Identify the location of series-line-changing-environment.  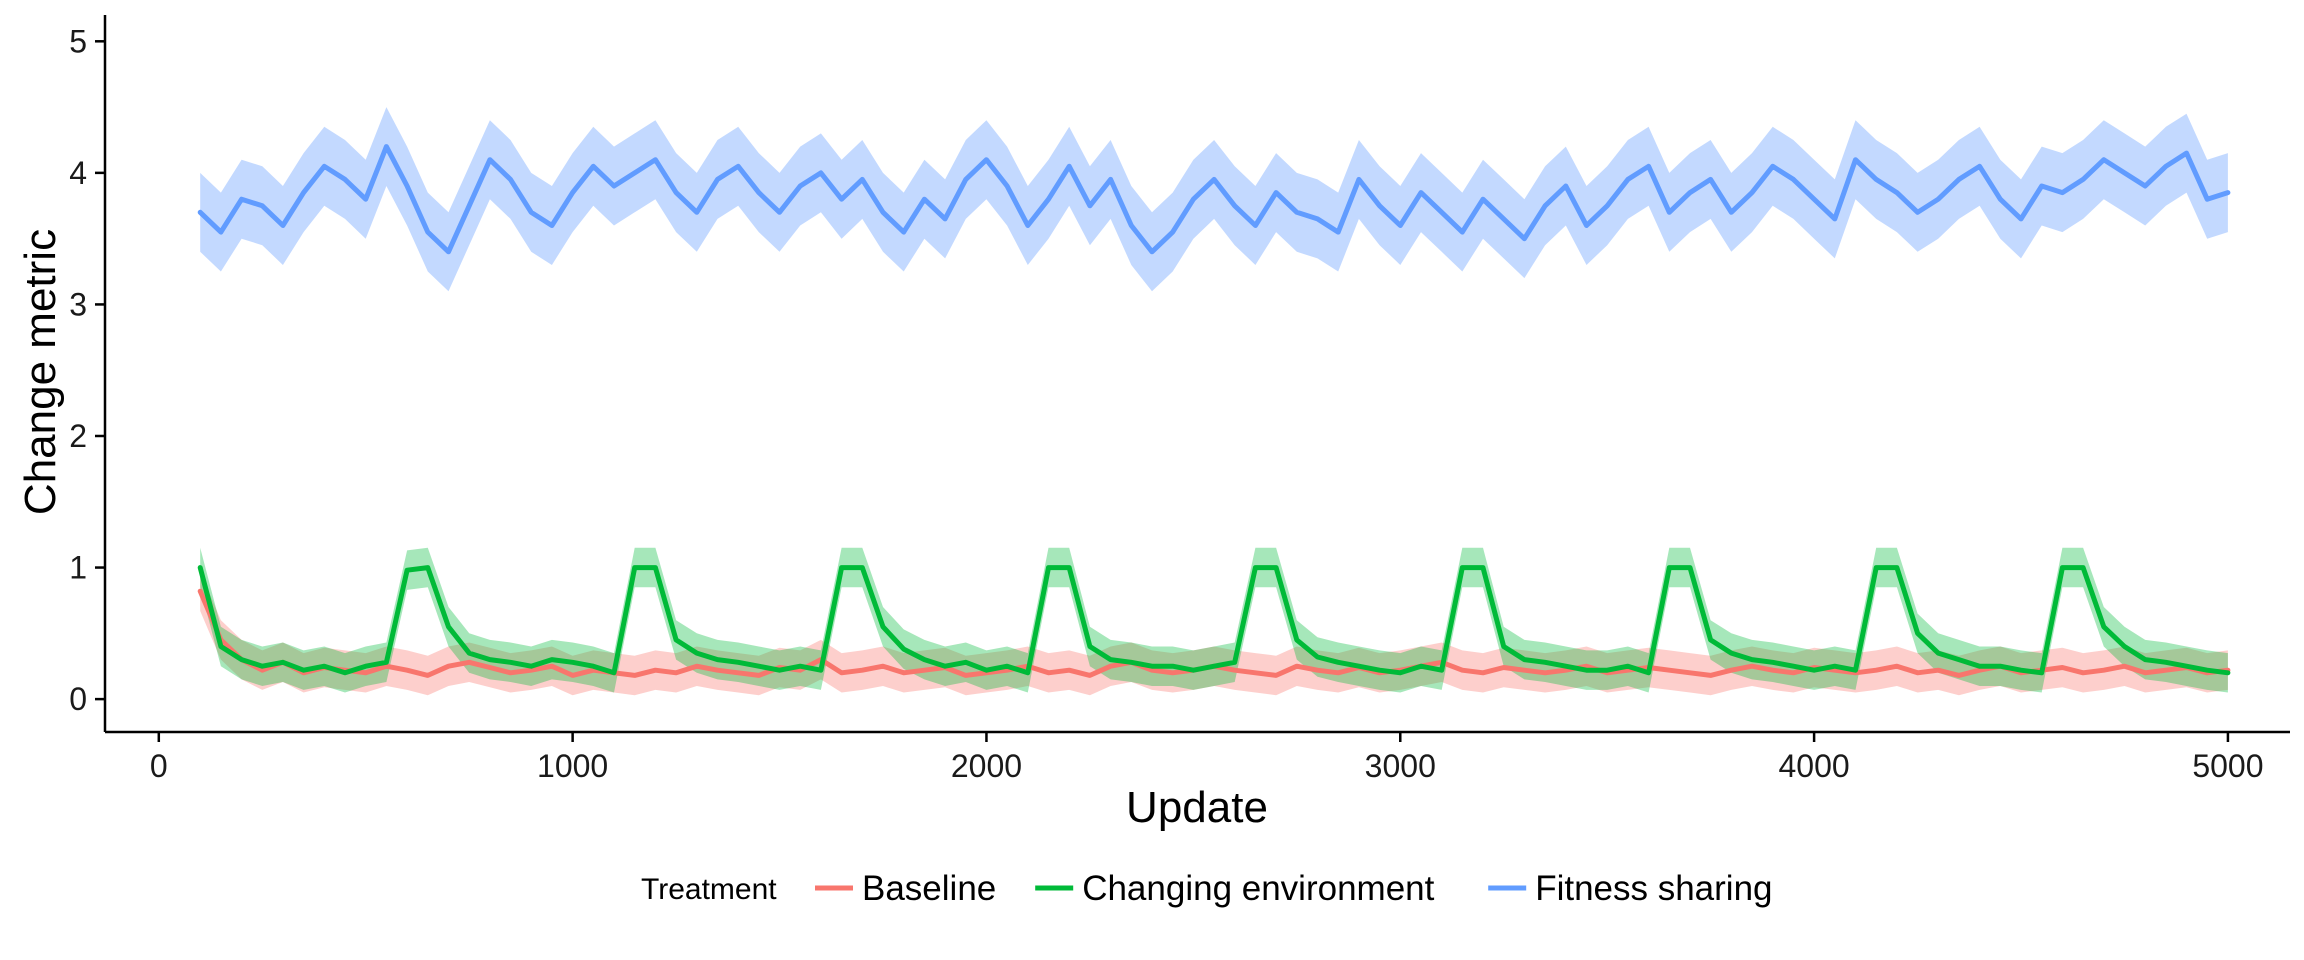
(1214, 620).